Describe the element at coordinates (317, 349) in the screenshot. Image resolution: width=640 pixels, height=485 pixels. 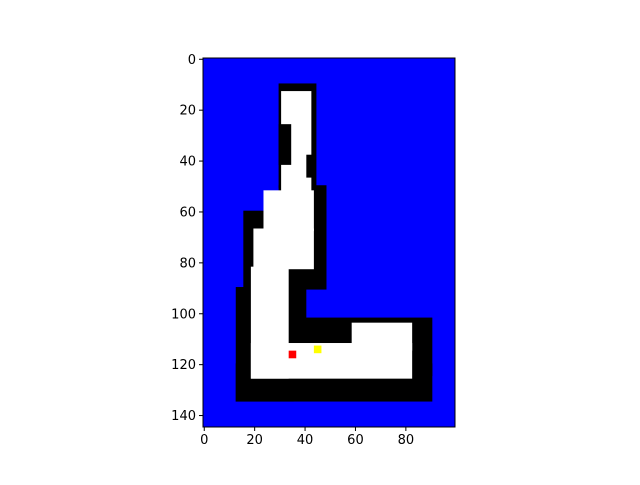
I see `goal-marker` at that location.